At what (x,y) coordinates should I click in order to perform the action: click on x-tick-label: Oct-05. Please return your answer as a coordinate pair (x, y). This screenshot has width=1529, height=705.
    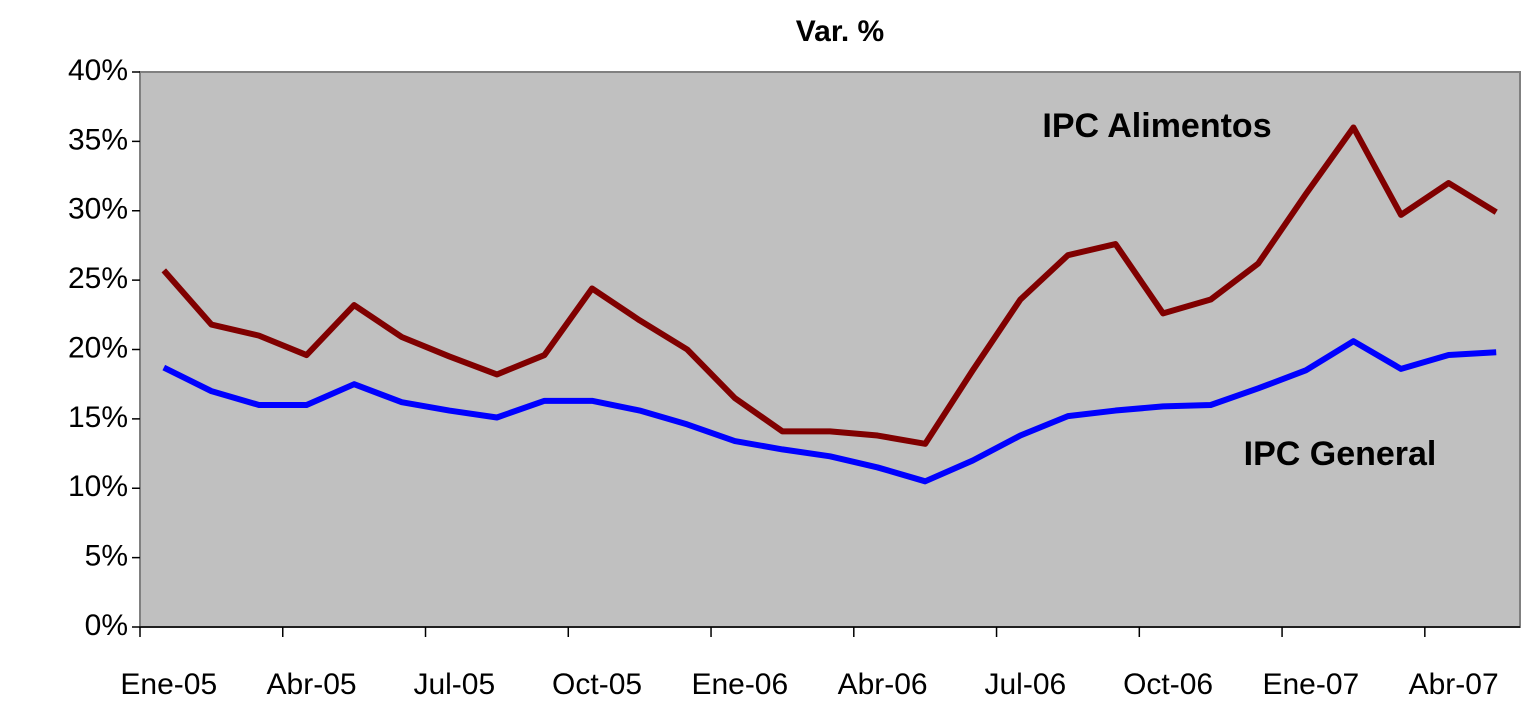
    Looking at the image, I should click on (597, 684).